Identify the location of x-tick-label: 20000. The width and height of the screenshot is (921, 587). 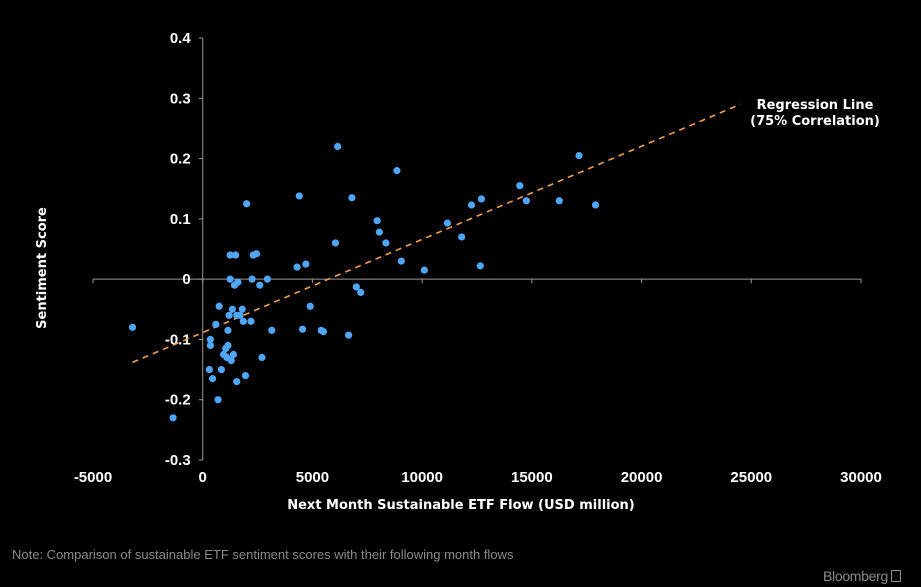
(642, 477).